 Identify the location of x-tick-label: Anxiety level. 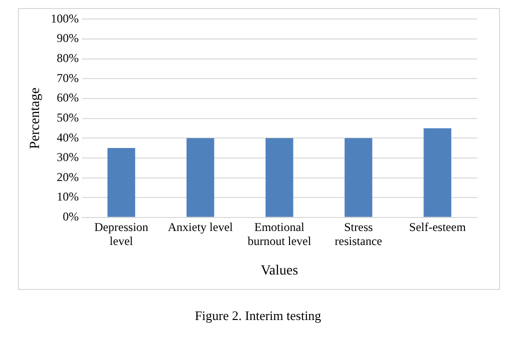
(201, 227).